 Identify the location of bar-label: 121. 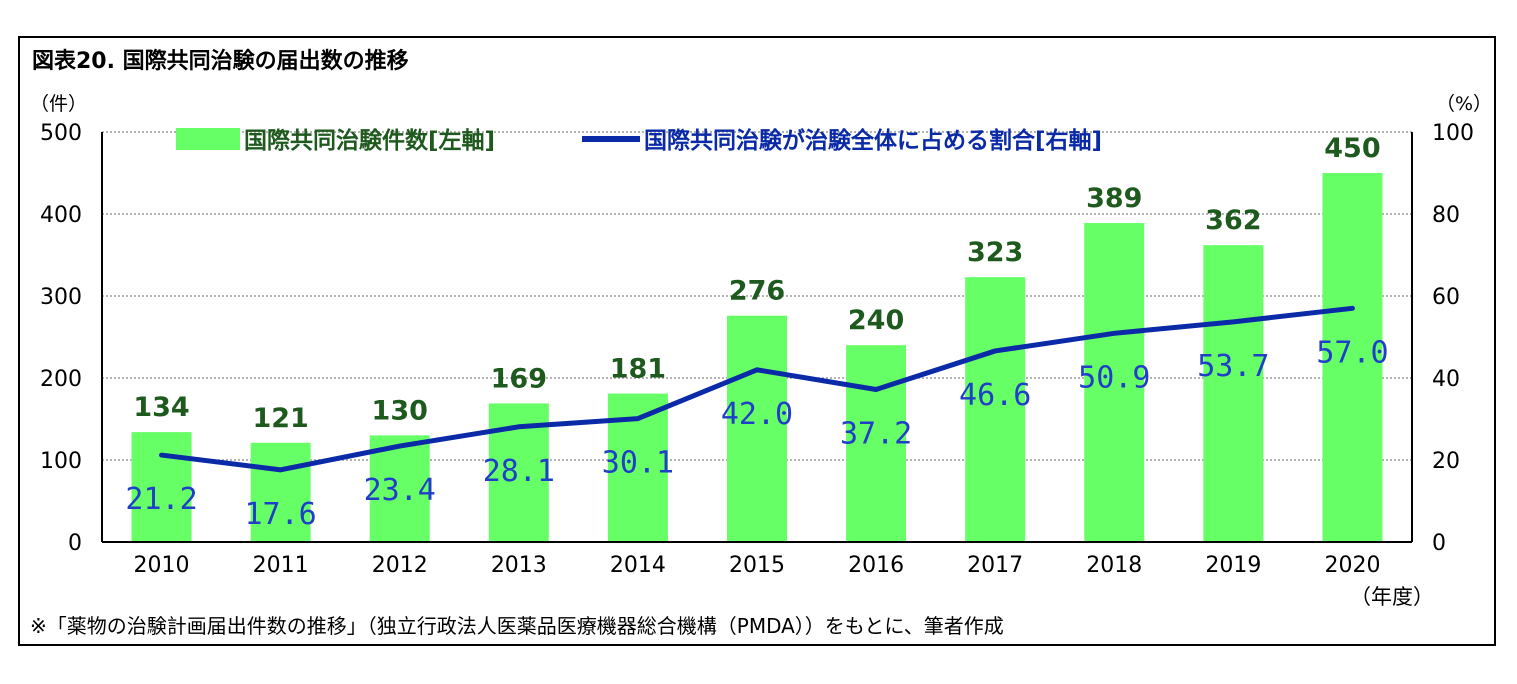
(280, 418).